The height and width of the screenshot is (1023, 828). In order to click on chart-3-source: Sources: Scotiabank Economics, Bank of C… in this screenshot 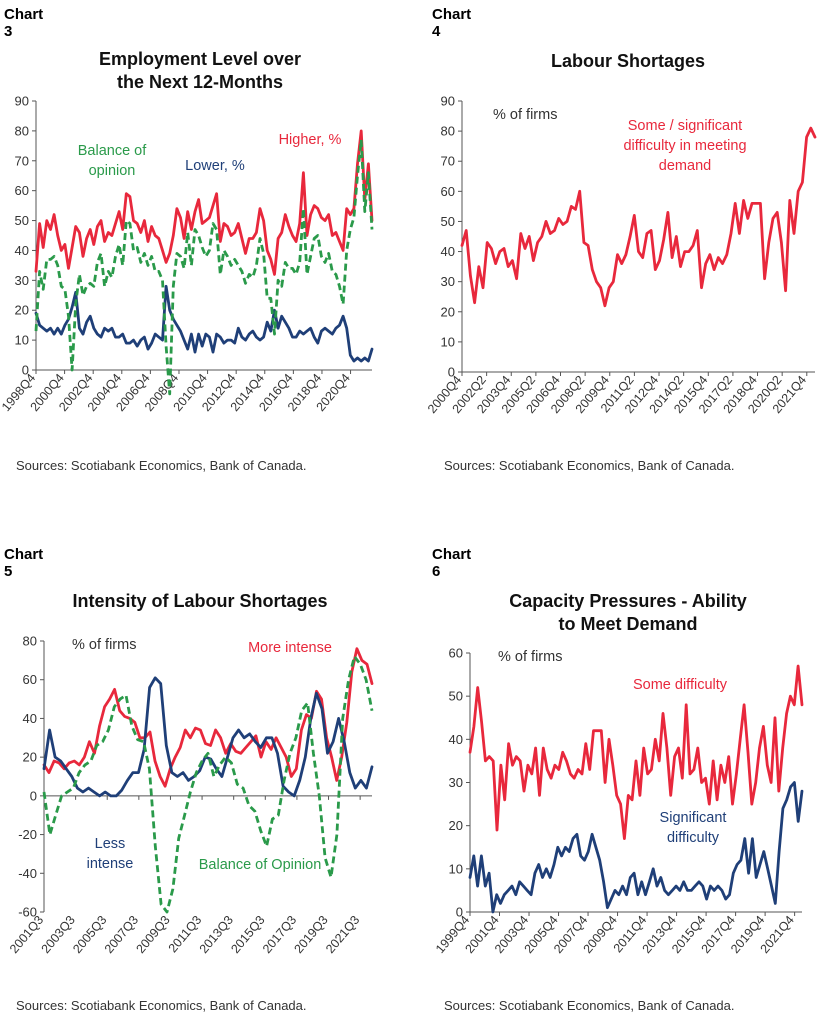, I will do `click(161, 465)`.